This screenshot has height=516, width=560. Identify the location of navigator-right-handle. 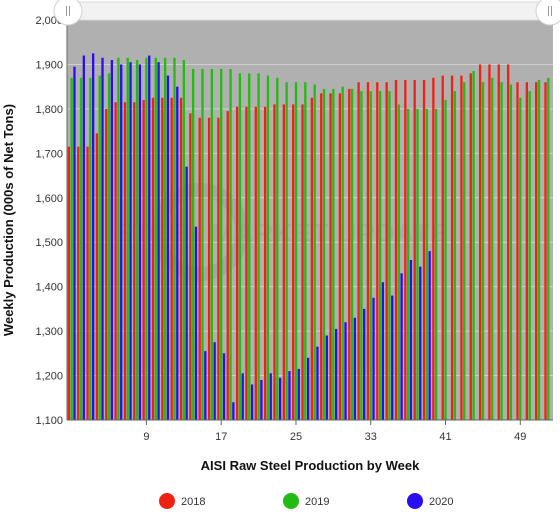
(547, 13).